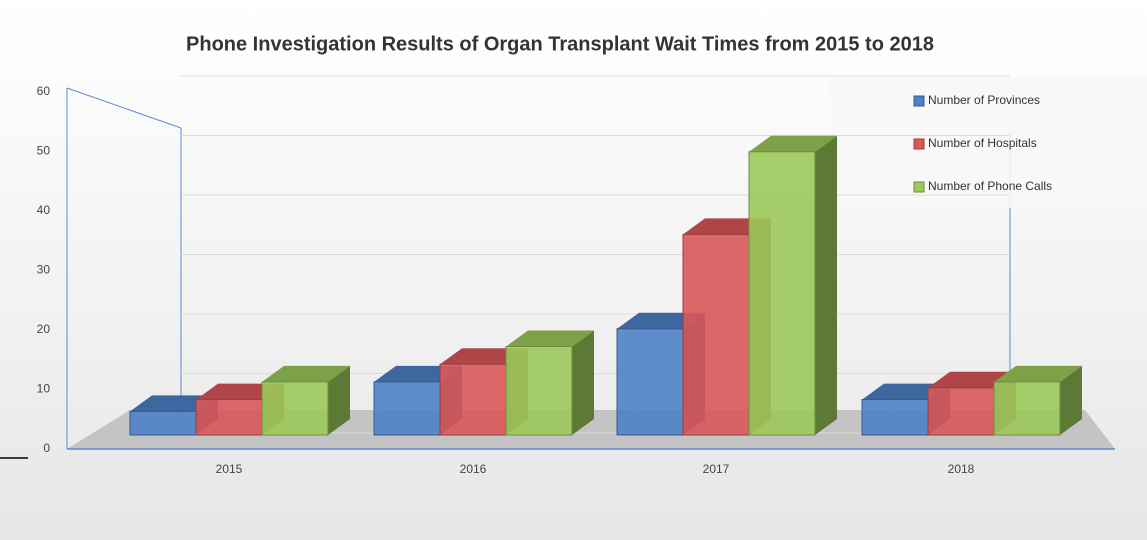 The image size is (1147, 540). What do you see at coordinates (984, 100) in the screenshot?
I see `legend-label: Number of Provinces` at bounding box center [984, 100].